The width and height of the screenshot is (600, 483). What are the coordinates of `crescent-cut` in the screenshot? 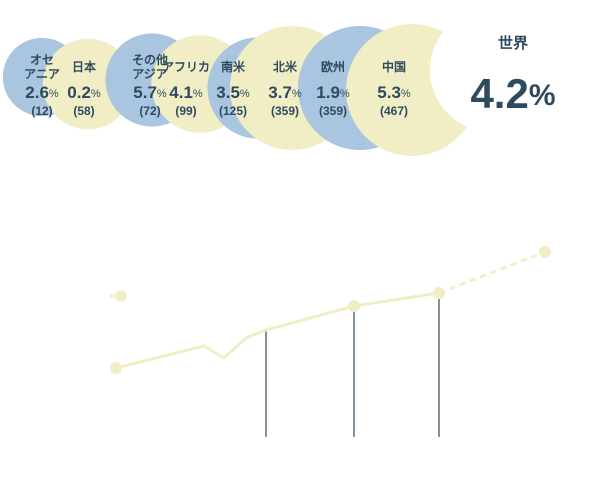 It's located at (492, 70).